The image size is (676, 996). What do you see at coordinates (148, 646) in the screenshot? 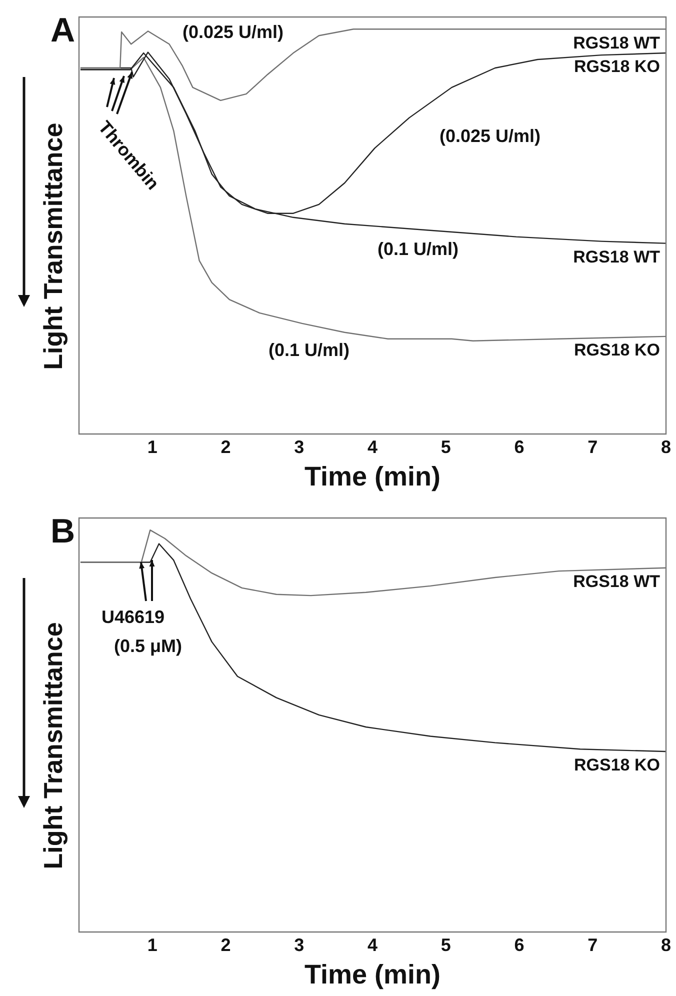
I see `annotation: (0.5 μM)` at bounding box center [148, 646].